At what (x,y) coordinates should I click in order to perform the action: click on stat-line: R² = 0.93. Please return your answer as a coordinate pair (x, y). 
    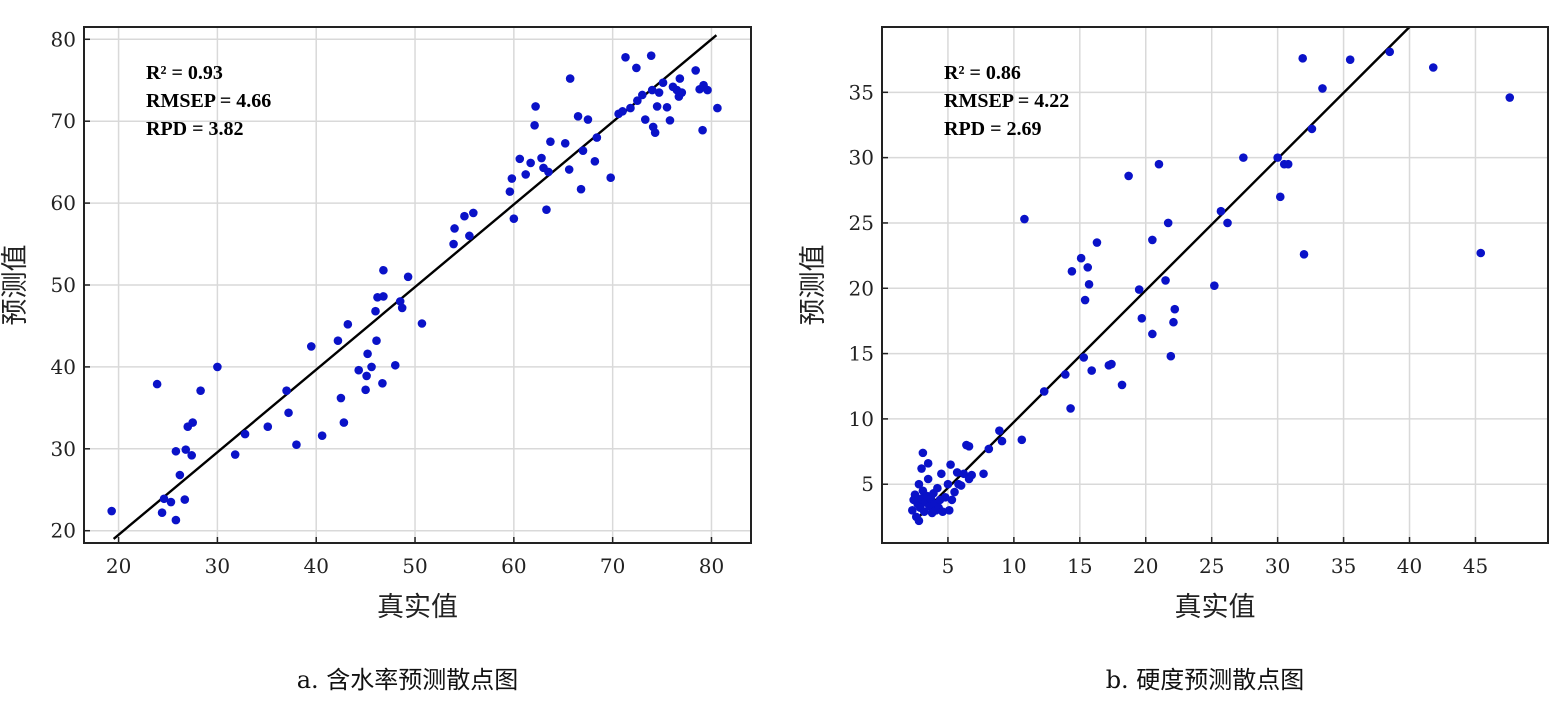
    Looking at the image, I should click on (184, 73).